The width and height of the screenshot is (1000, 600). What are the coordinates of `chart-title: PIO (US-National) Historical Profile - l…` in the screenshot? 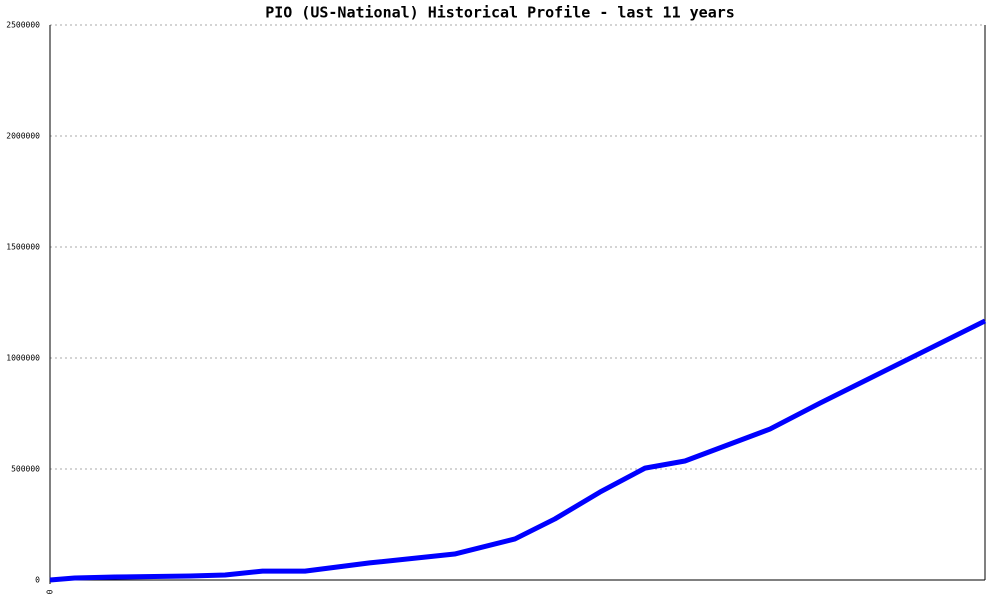 It's located at (500, 13).